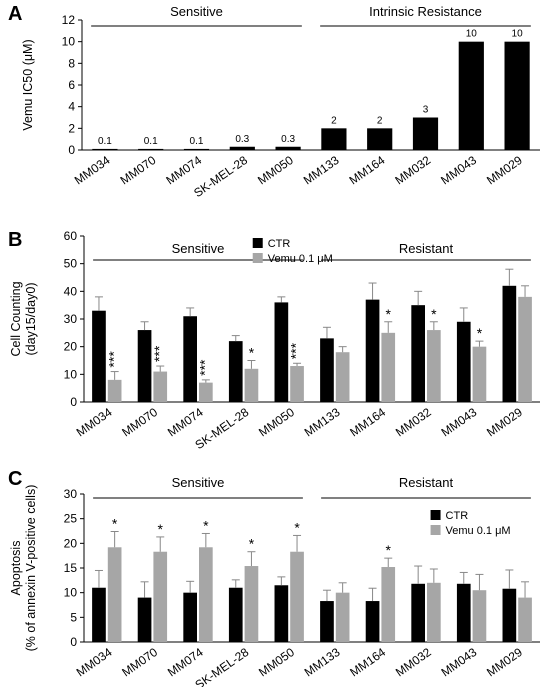 The image size is (550, 687). I want to click on panel-a-y-tick-label: 10, so click(69, 42).